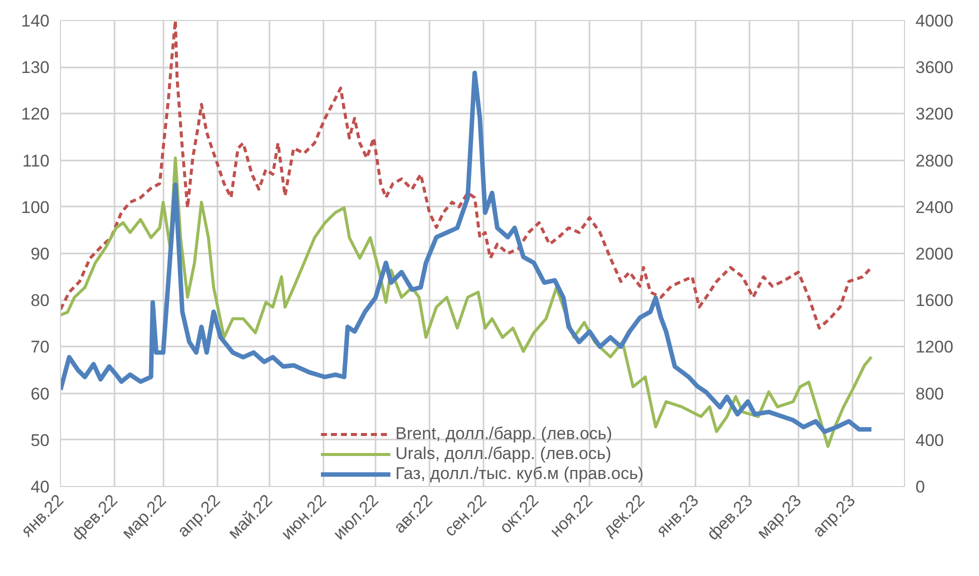 The height and width of the screenshot is (576, 979). Describe the element at coordinates (920, 487) in the screenshot. I see `y2-tick-label: 0` at that location.